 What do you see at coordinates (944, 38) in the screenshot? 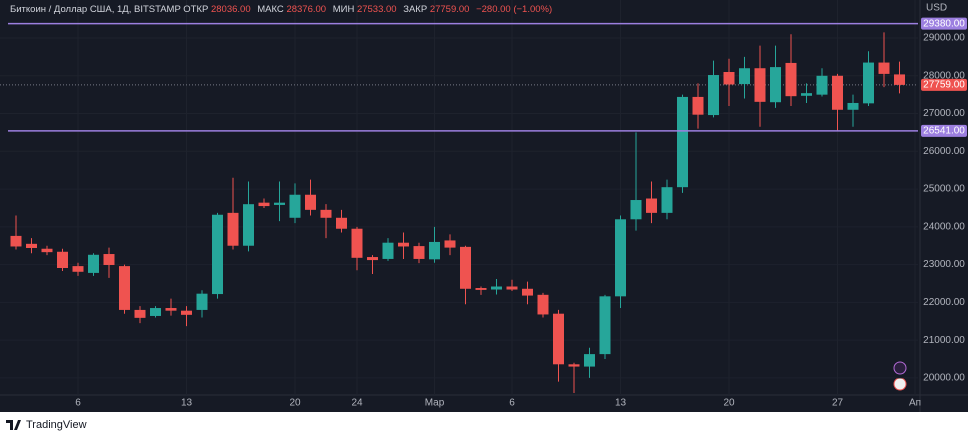
I see `y-tick-label: 29000.00` at bounding box center [944, 38].